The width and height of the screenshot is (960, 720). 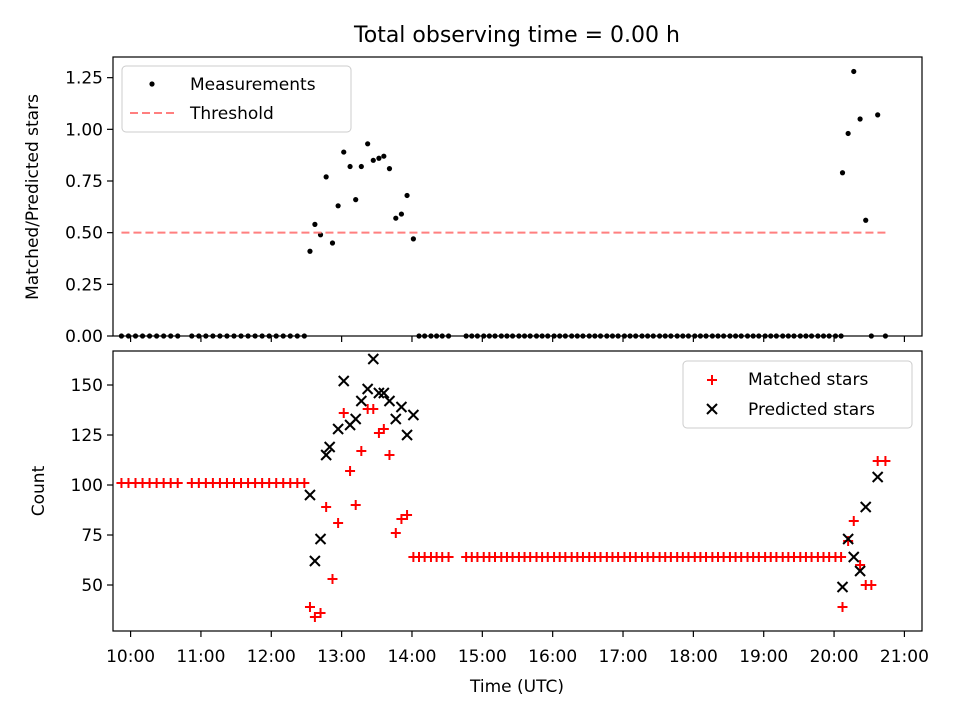 I want to click on ratio-y-tick-label: 0.25, so click(x=84, y=285).